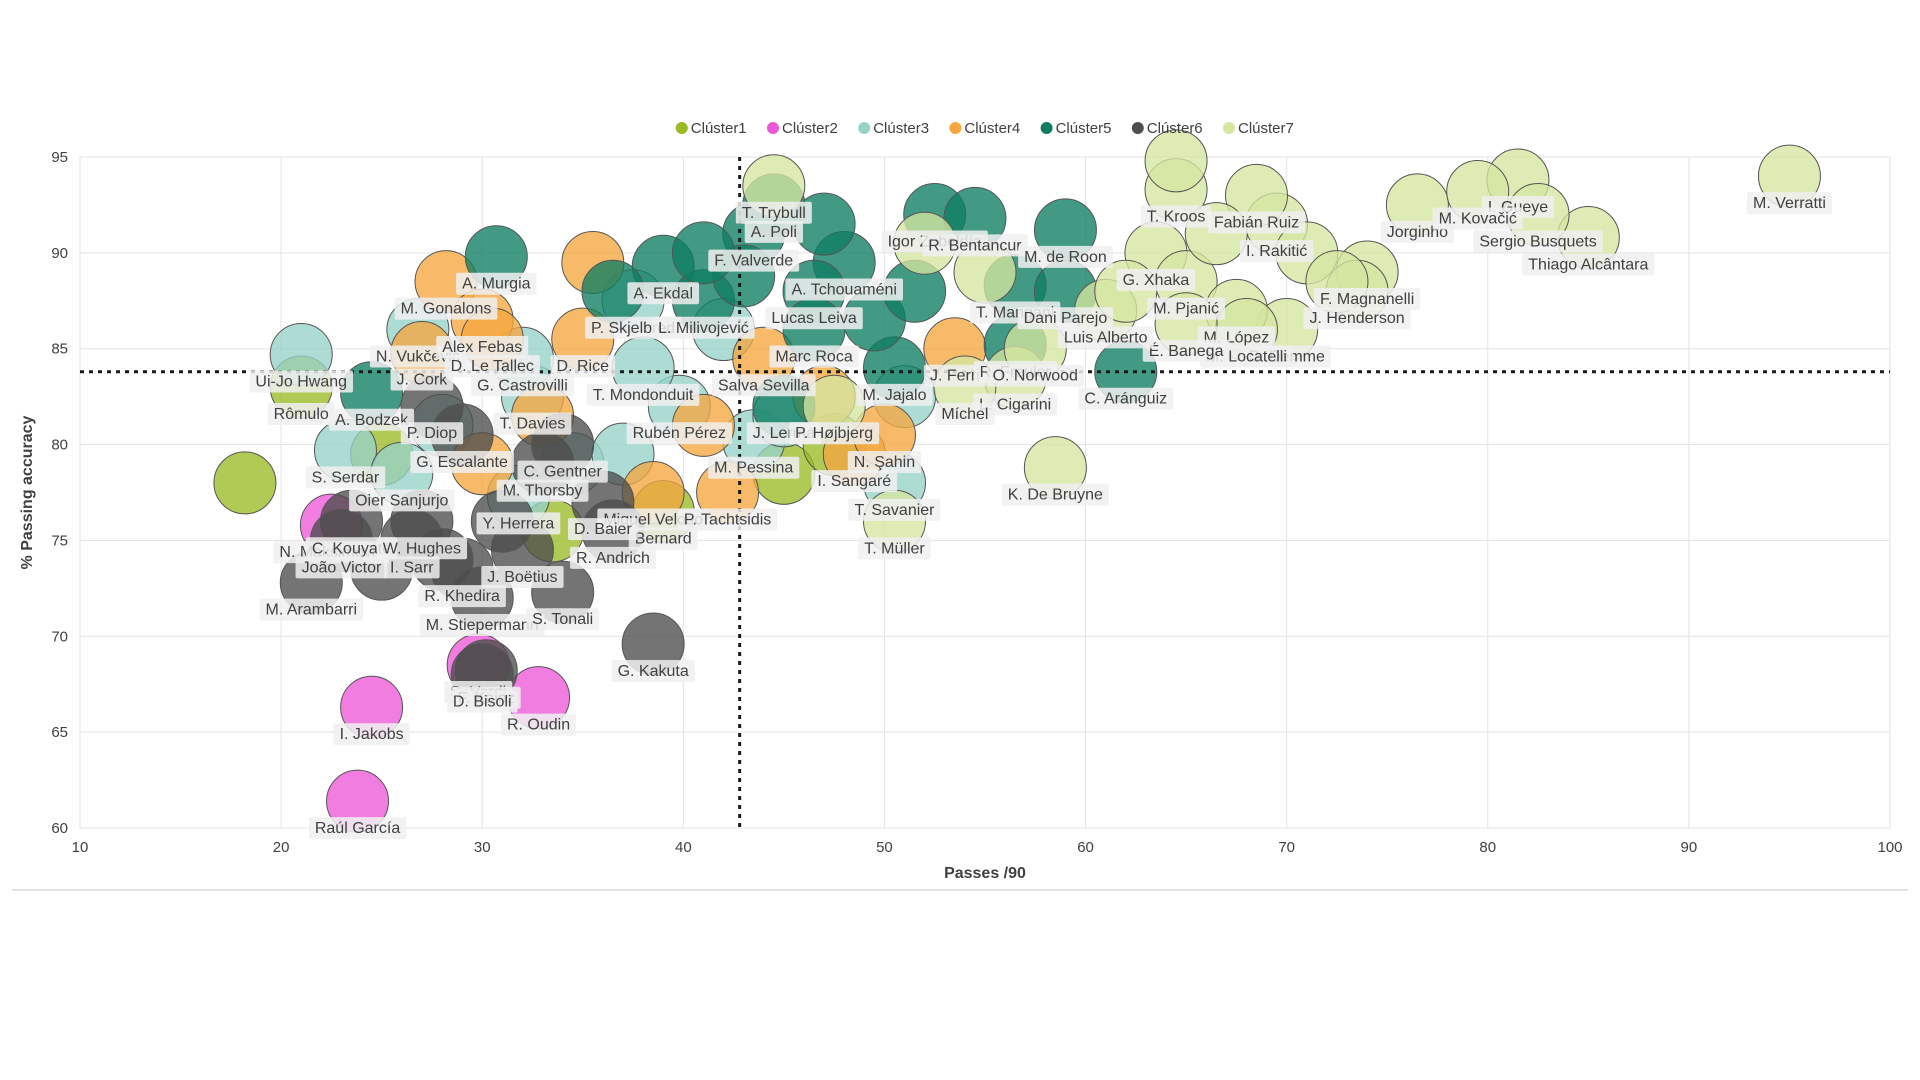 This screenshot has height=1080, width=1920. Describe the element at coordinates (854, 481) in the screenshot. I see `point-label: I. Sangaré` at that location.